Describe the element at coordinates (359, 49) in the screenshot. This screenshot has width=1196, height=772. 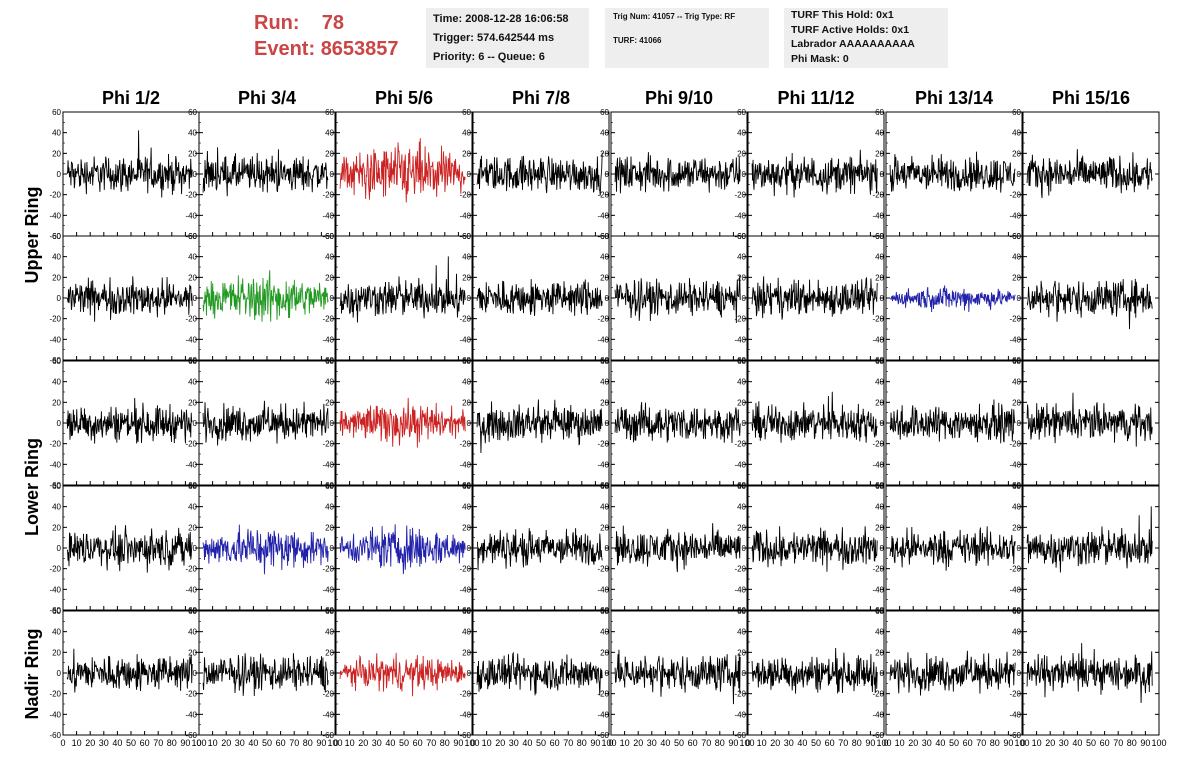
I see `event-value: 8653857` at that location.